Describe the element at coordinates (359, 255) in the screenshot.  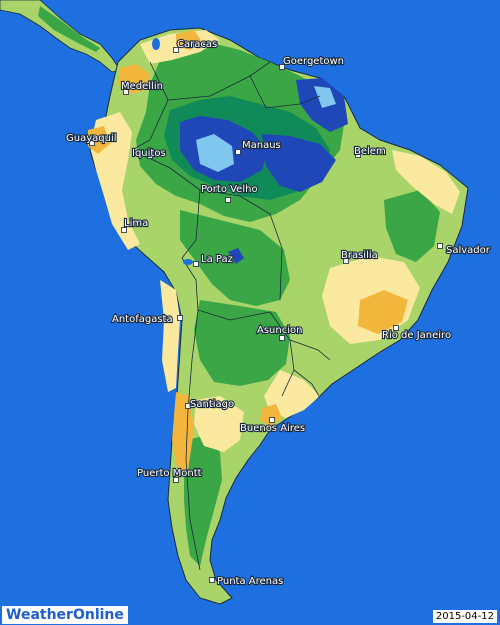
I see `city-label-brasilia: Brasilia` at that location.